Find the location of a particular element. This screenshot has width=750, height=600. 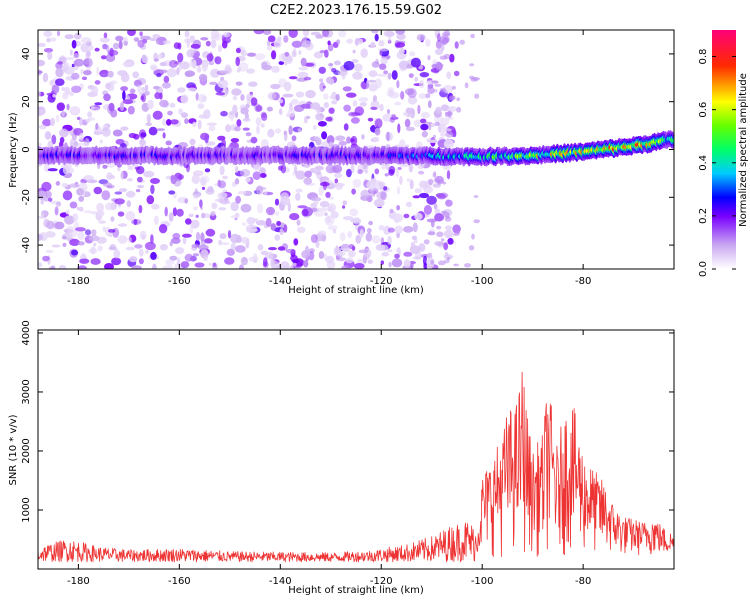

y-tick-label: 40 is located at coordinates (26, 54).